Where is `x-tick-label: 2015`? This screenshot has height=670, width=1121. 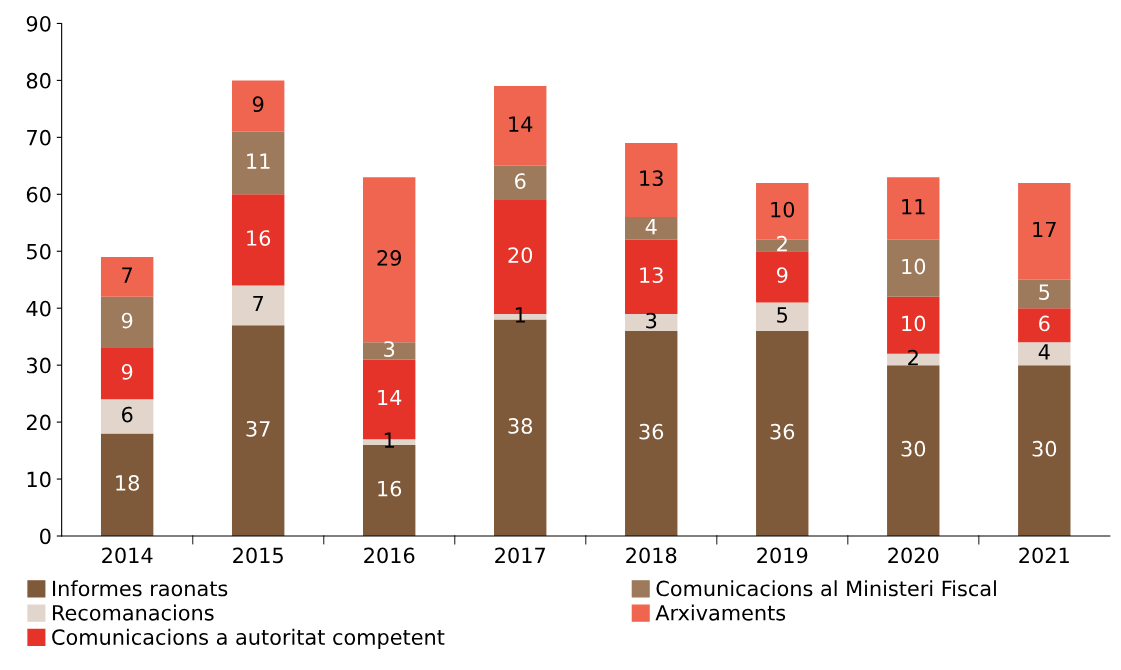
x-tick-label: 2015 is located at coordinates (258, 555).